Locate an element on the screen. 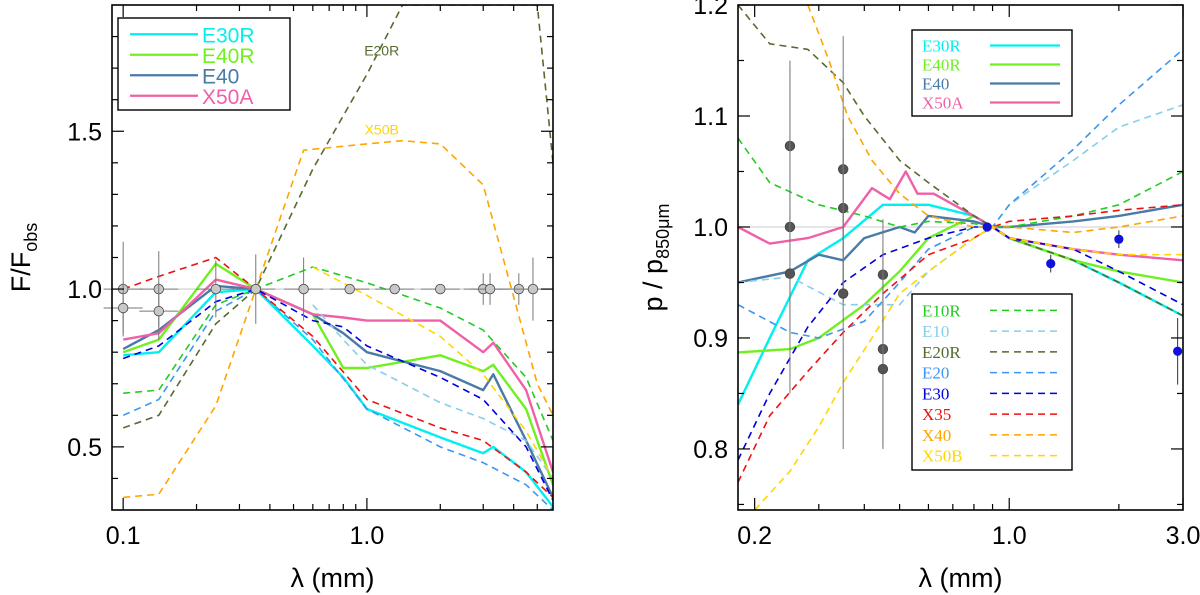 The width and height of the screenshot is (1200, 595). series-line-x50b is located at coordinates (432, 372).